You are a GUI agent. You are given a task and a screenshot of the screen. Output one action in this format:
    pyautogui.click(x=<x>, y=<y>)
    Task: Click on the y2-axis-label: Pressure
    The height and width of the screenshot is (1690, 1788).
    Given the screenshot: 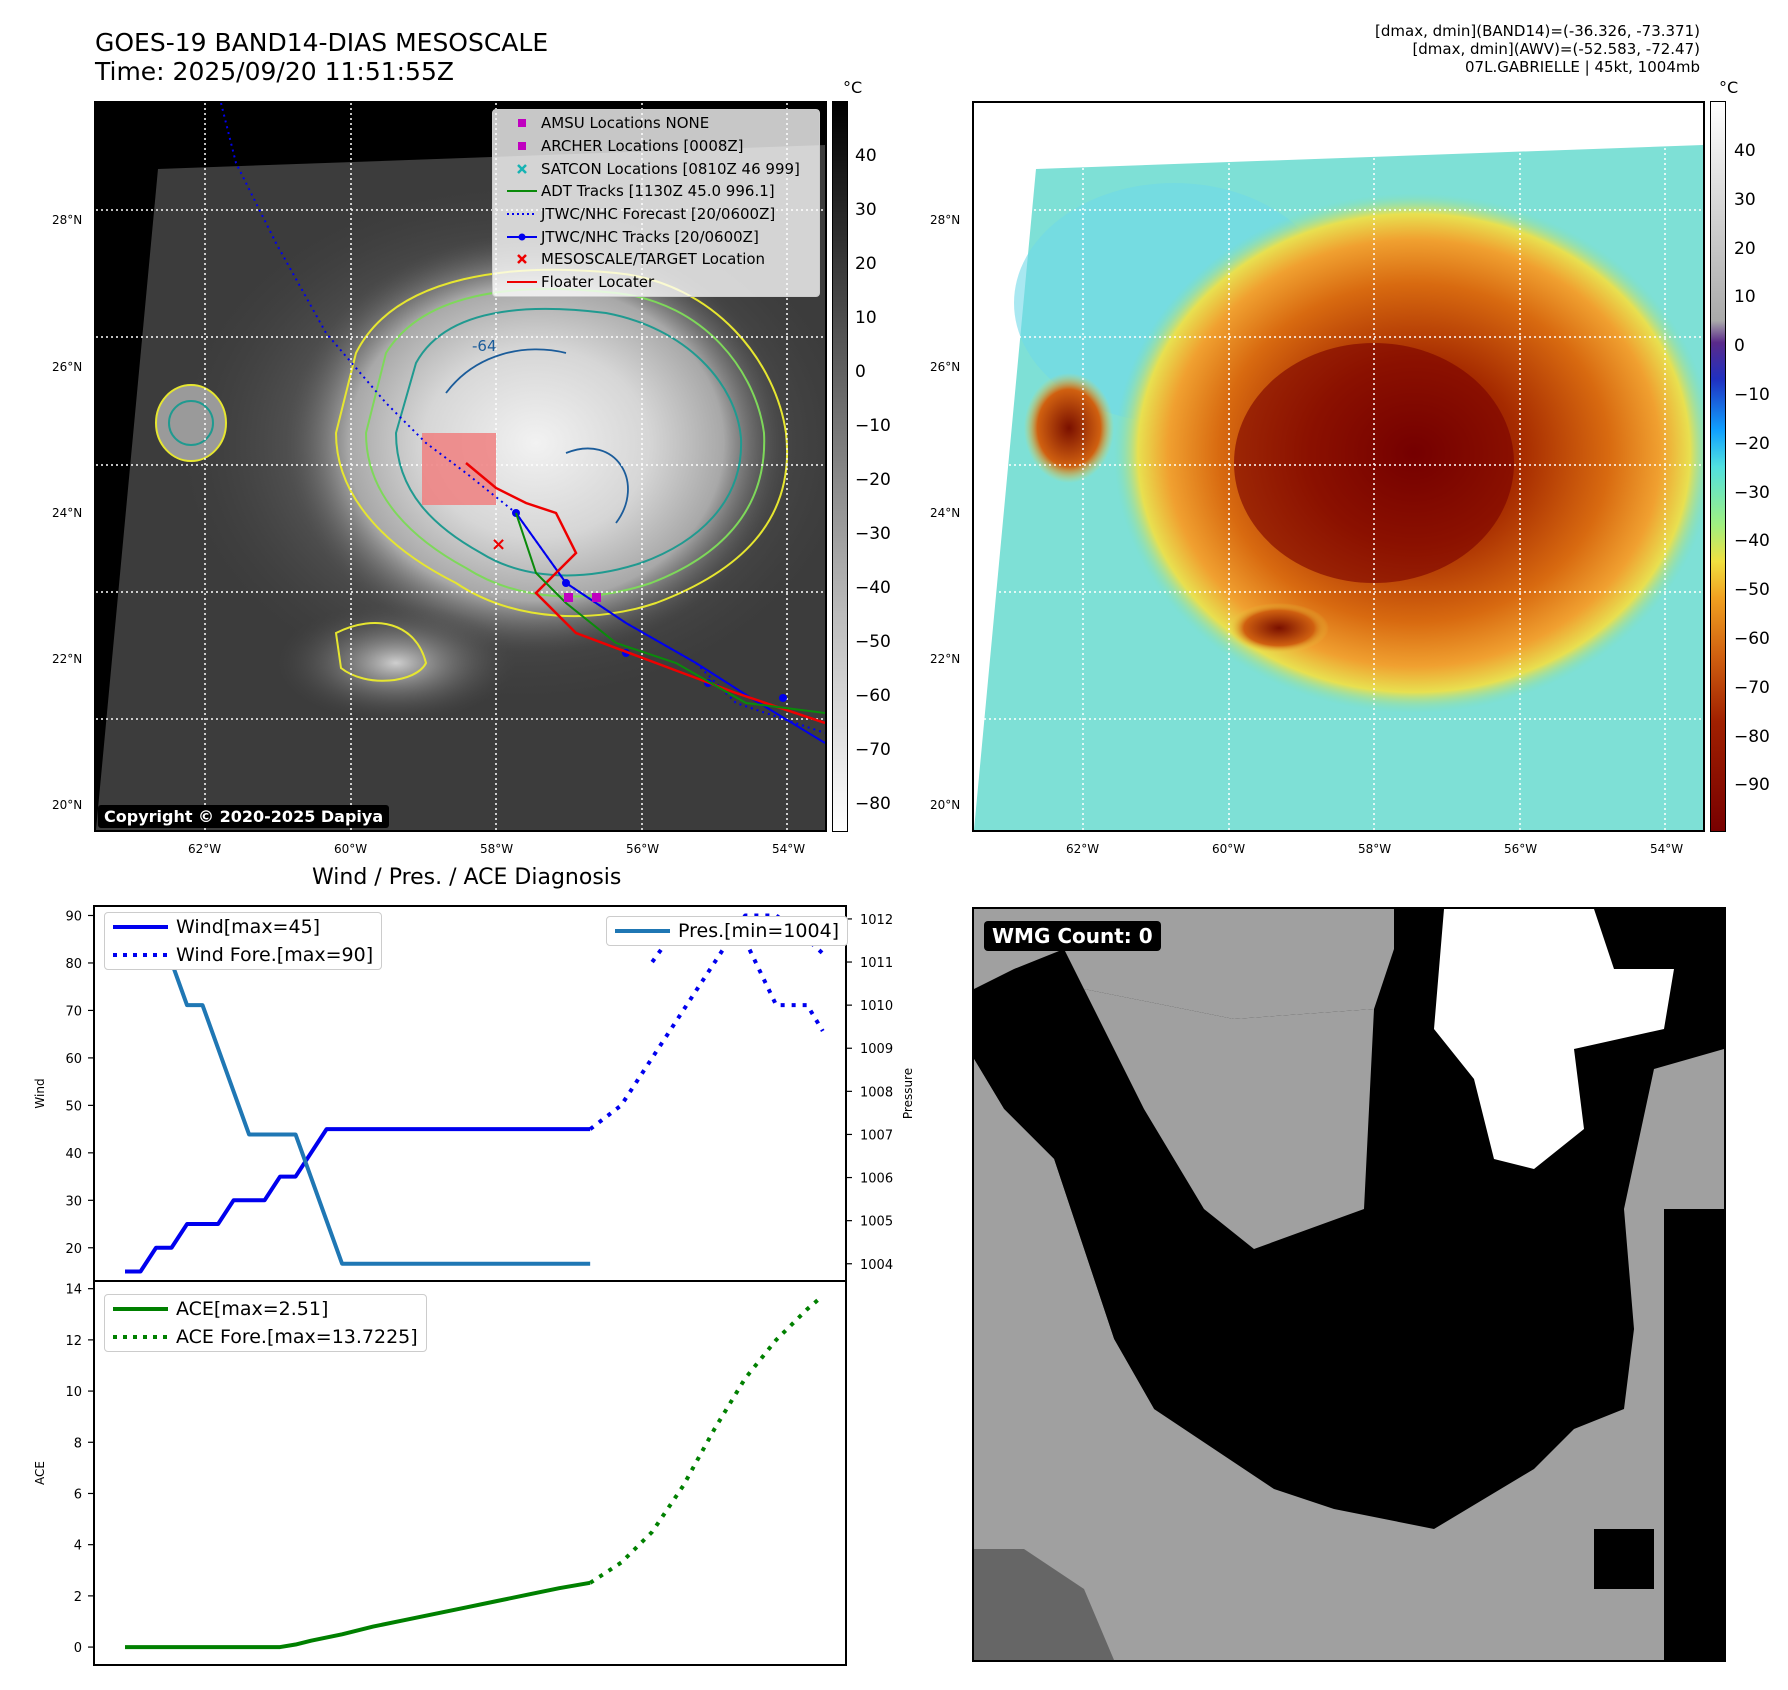 What is the action you would take?
    pyautogui.click(x=908, y=1093)
    